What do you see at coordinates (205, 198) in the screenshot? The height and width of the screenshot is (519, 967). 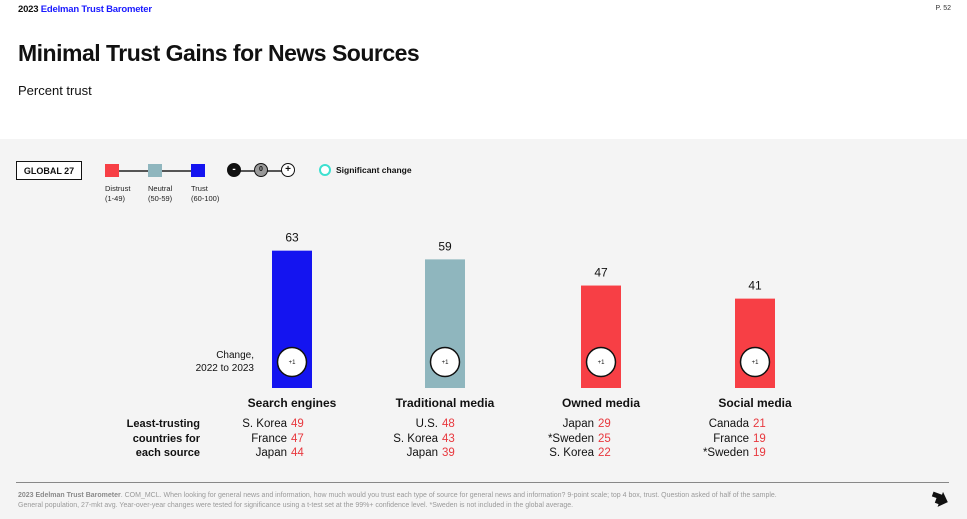 I see `legend-range: (60-100)` at bounding box center [205, 198].